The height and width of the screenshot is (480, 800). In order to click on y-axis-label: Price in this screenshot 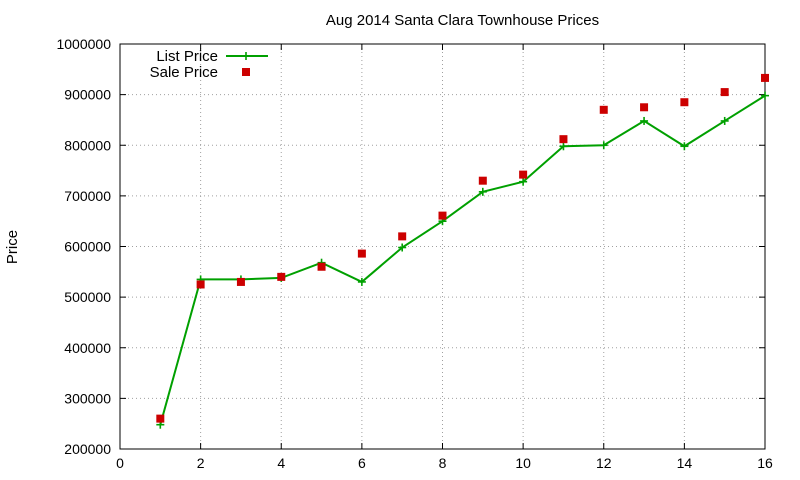, I will do `click(12, 247)`.